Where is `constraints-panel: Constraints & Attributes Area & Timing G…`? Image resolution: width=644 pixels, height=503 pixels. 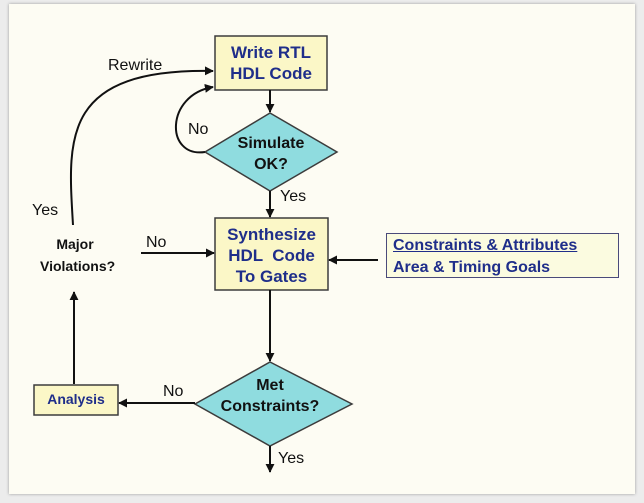 constraints-panel: Constraints & Attributes Area & Timing G… is located at coordinates (502, 255).